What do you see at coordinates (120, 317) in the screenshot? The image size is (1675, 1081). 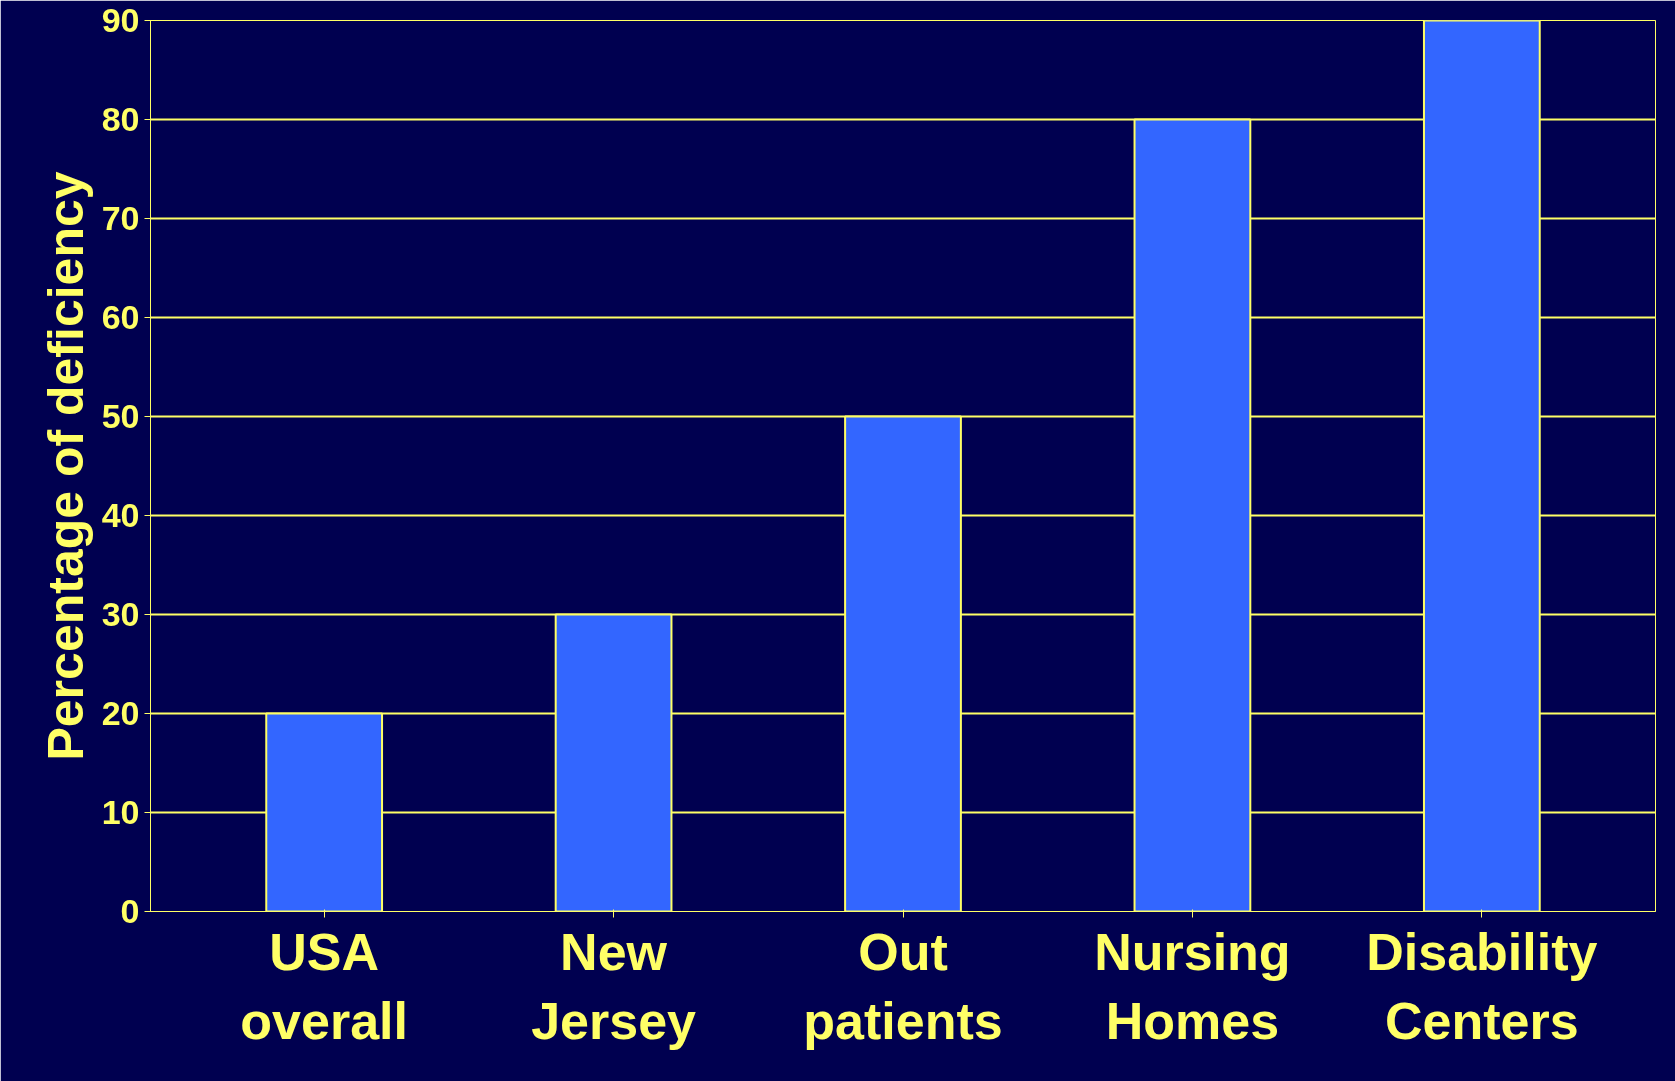 I see `y-tick-label: 60` at bounding box center [120, 317].